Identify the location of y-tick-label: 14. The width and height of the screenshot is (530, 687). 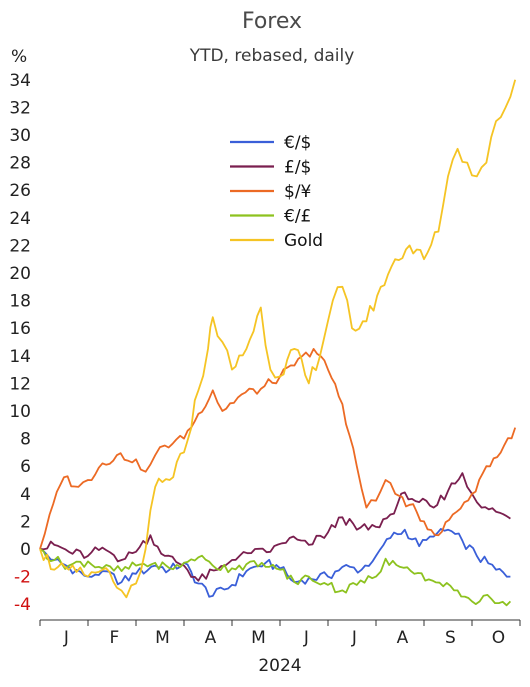
(20, 357).